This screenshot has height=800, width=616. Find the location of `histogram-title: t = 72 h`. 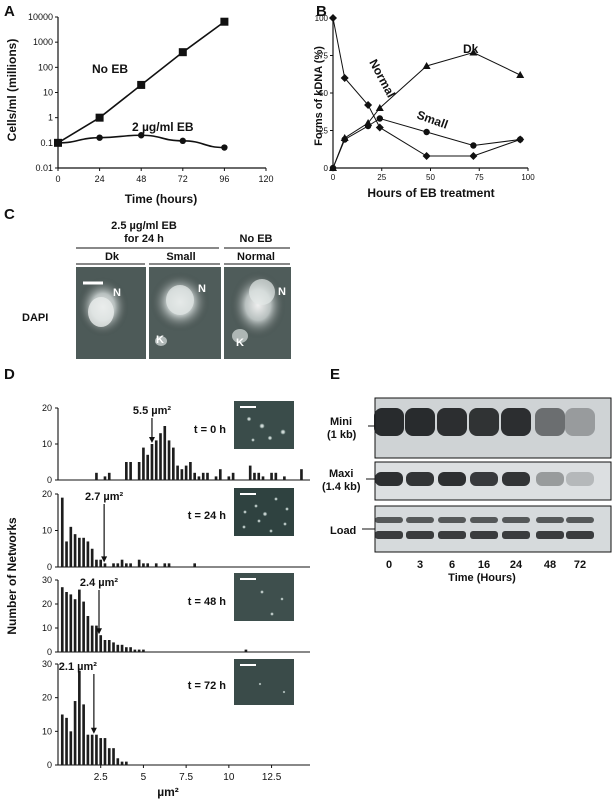

histogram-title: t = 72 h is located at coordinates (207, 686).